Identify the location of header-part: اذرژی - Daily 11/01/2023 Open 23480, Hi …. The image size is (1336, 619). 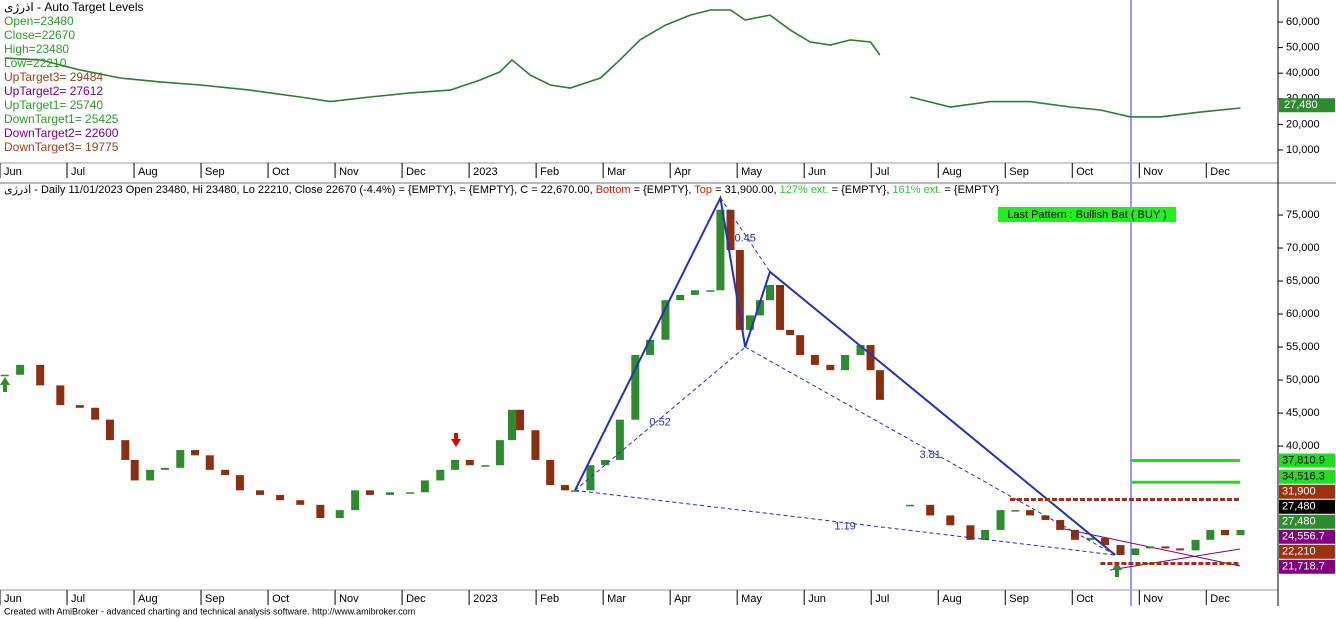
(300, 190).